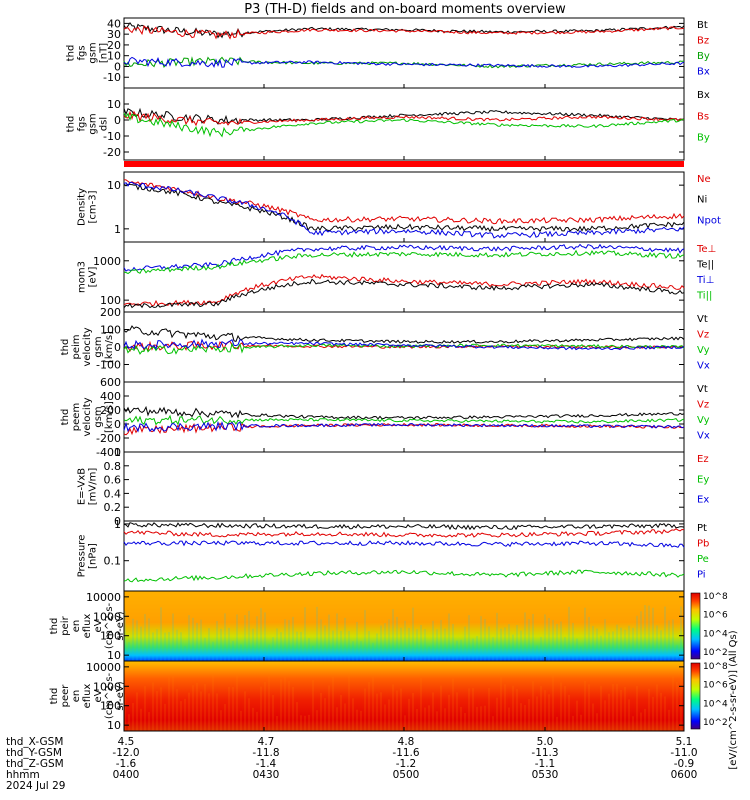  What do you see at coordinates (113, 493) in the screenshot?
I see `ytick-label: 0.4` at bounding box center [113, 493].